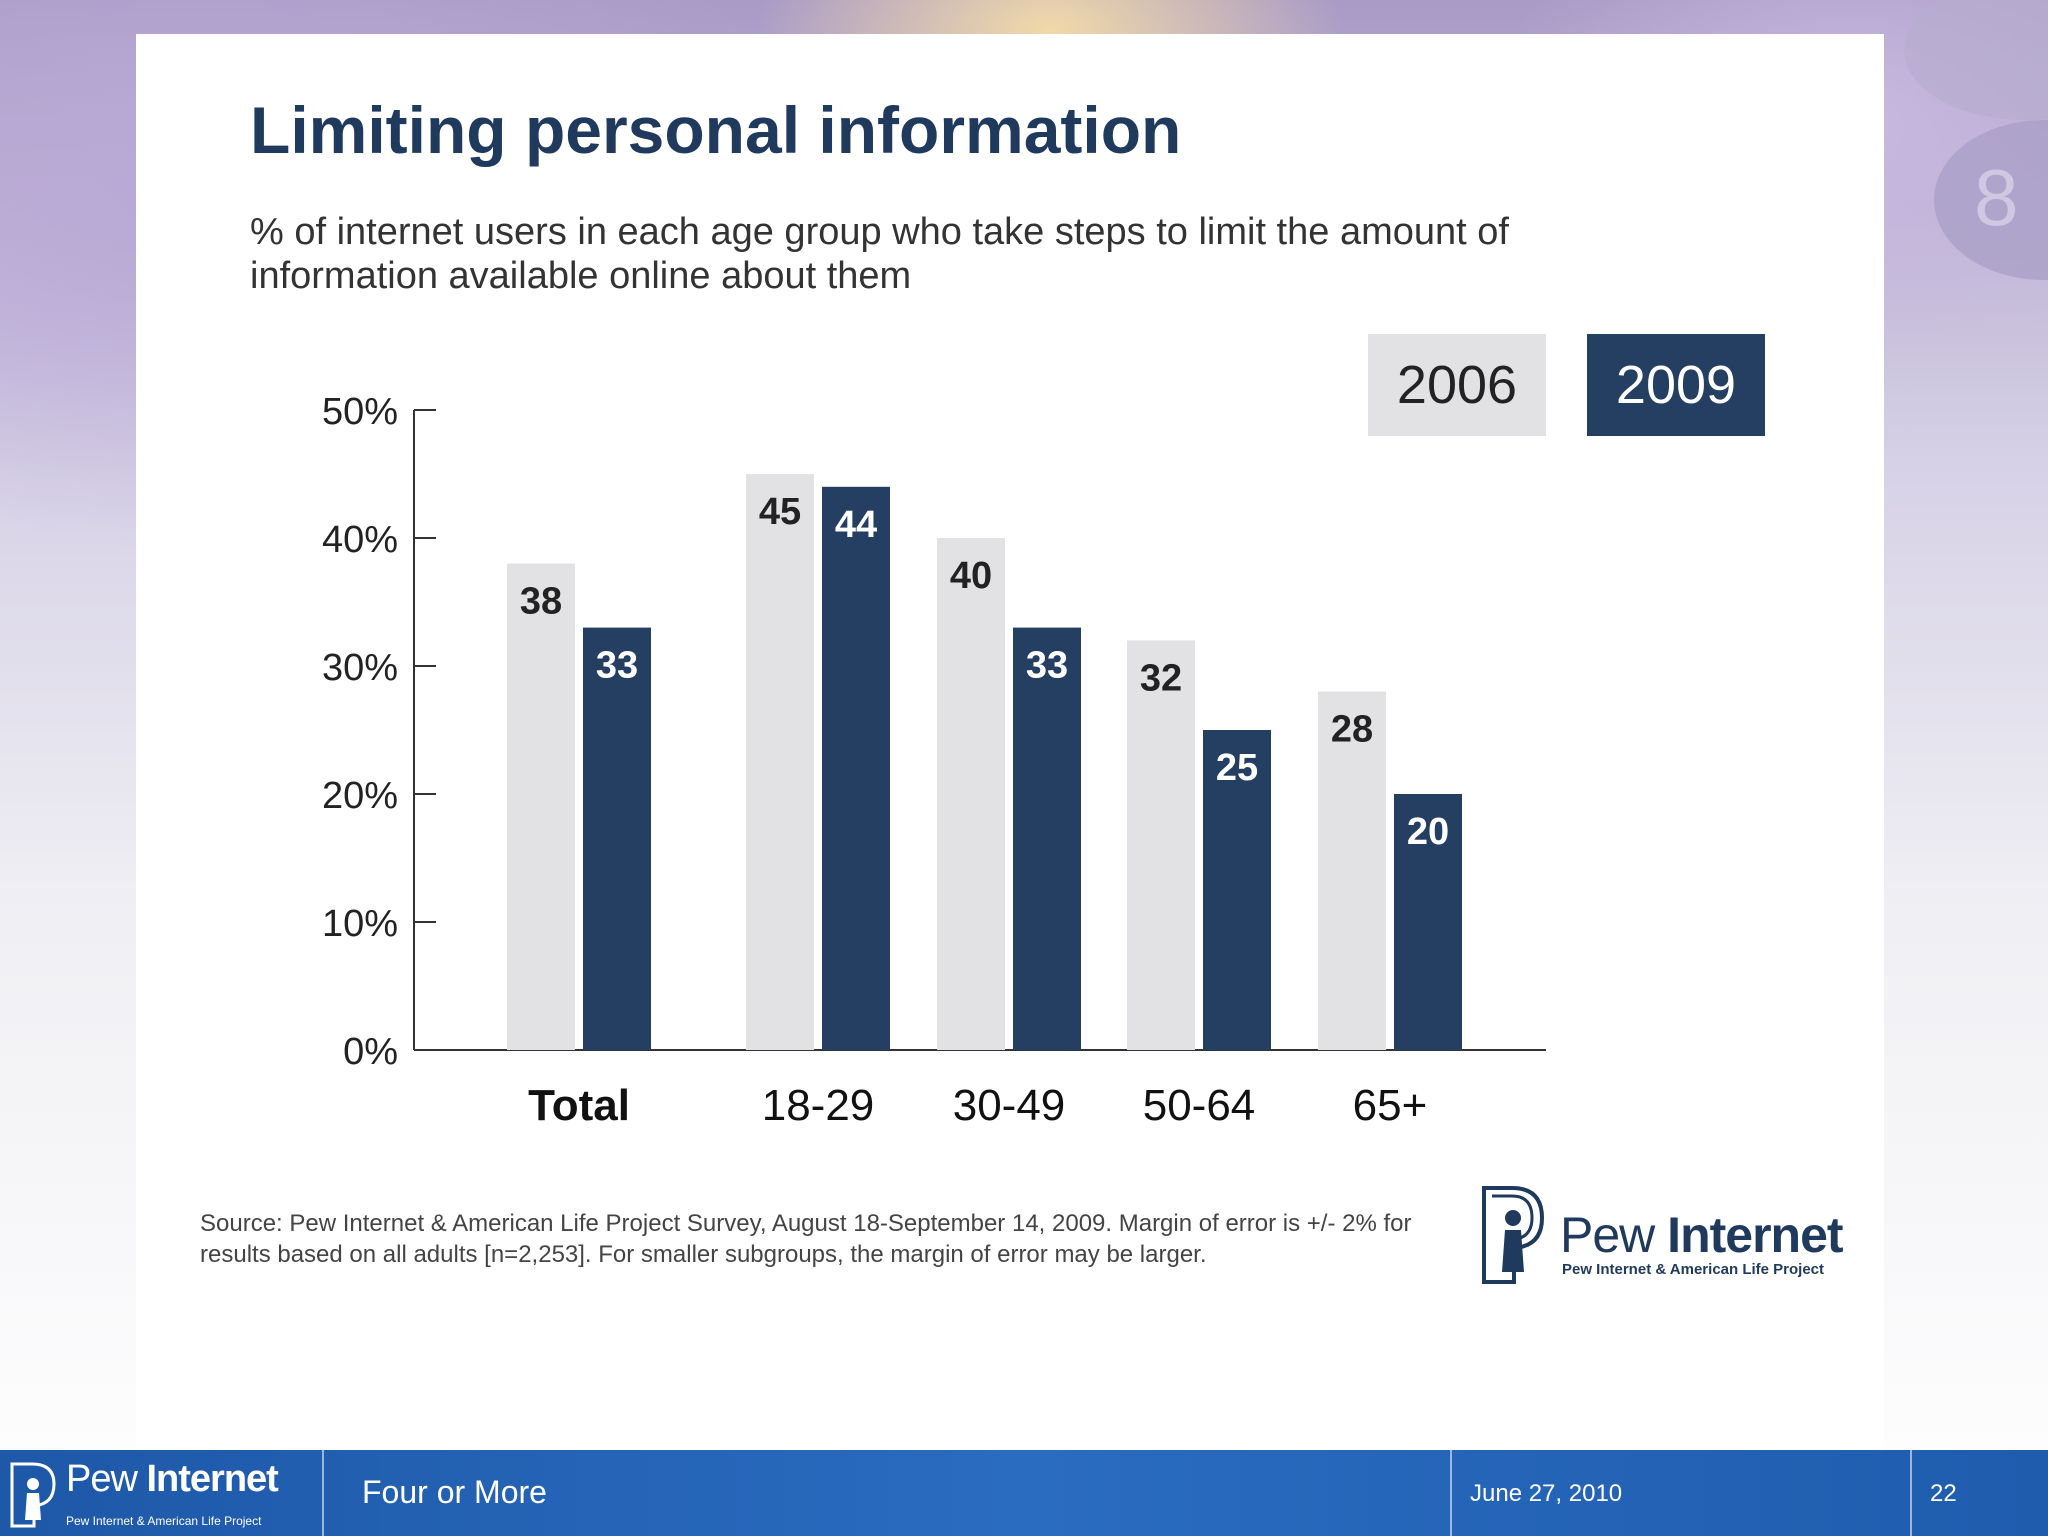 This screenshot has width=2048, height=1536. Describe the element at coordinates (360, 796) in the screenshot. I see `y-tick-label: 20%` at that location.